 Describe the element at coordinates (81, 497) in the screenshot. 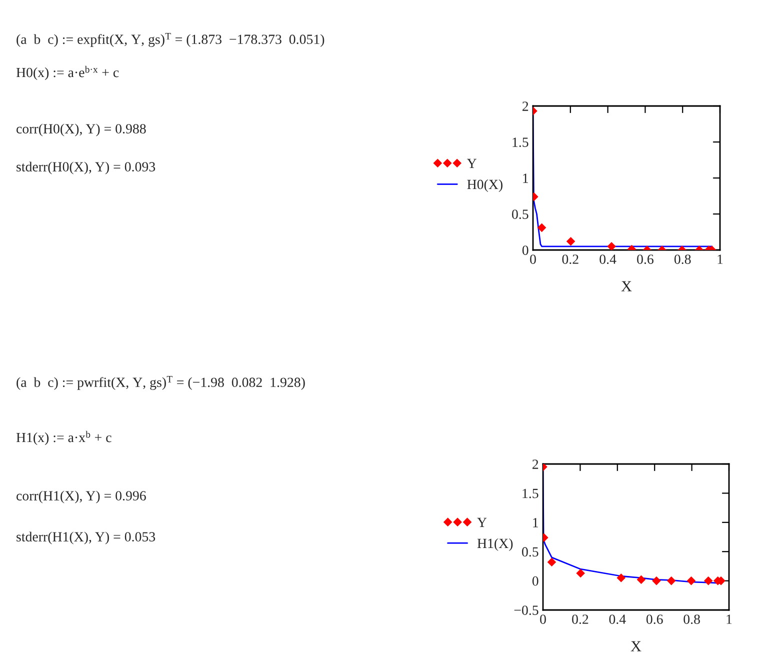

I see `text: corr(H1(X), Y) = 0.996` at that location.